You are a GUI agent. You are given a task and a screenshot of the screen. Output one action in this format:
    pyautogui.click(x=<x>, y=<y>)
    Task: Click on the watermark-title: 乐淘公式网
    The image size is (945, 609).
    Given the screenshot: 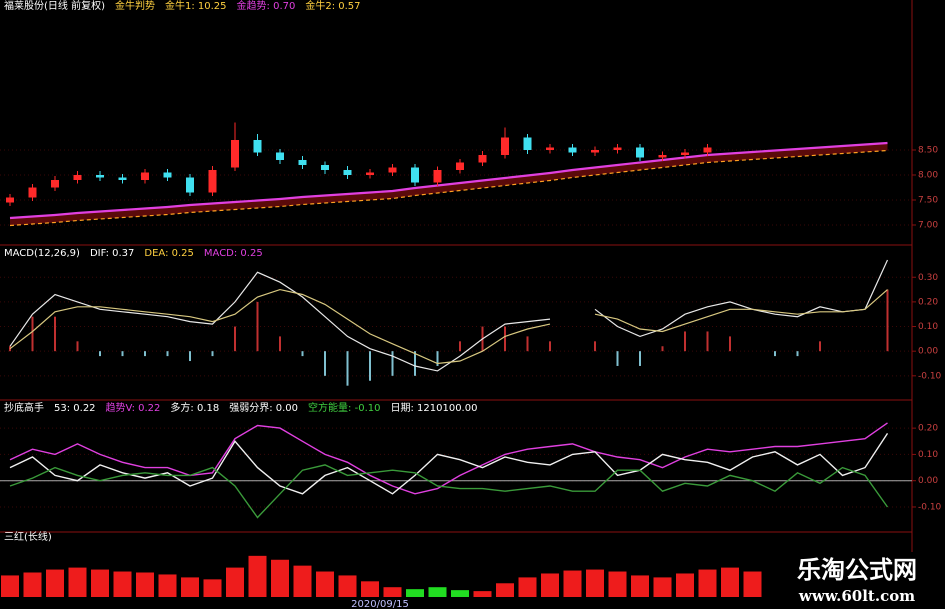 What is the action you would take?
    pyautogui.click(x=857, y=570)
    